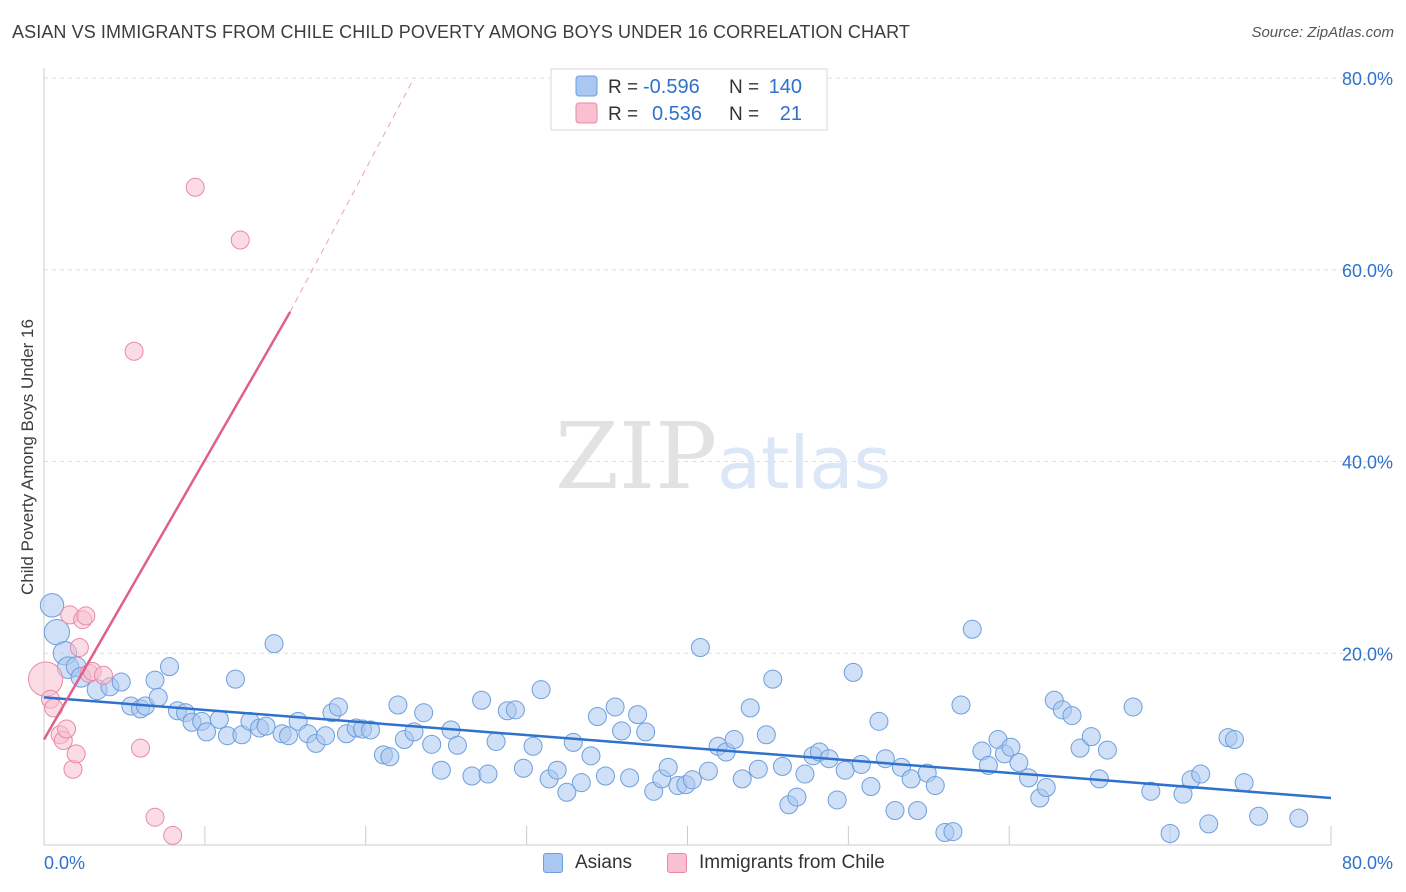  I want to click on legend-item-chile: Immigrants from Chile, so click(776, 863).